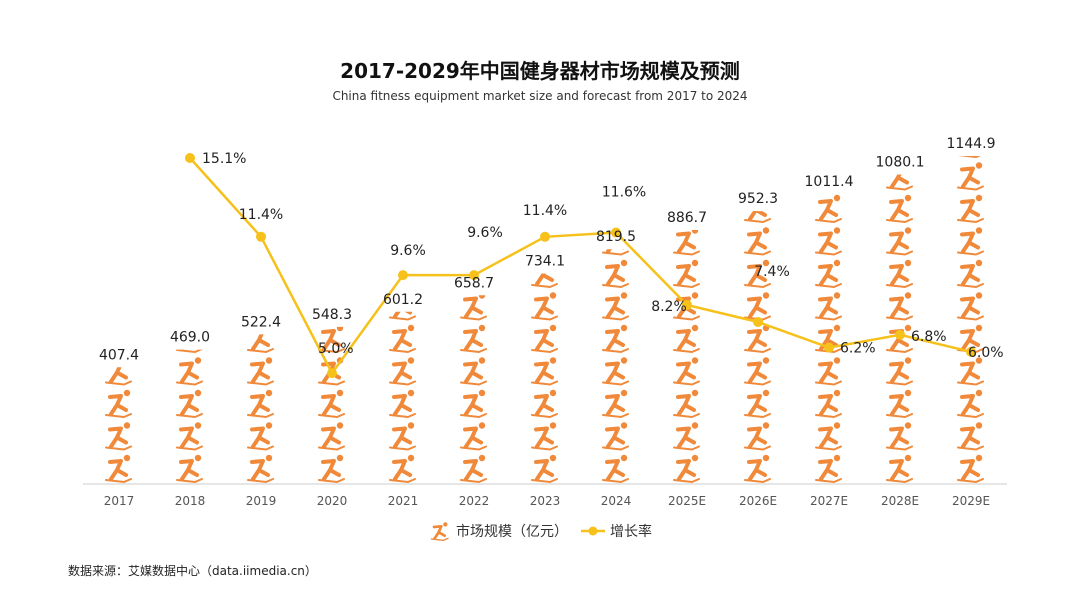  I want to click on bar-2027E, so click(828, 339).